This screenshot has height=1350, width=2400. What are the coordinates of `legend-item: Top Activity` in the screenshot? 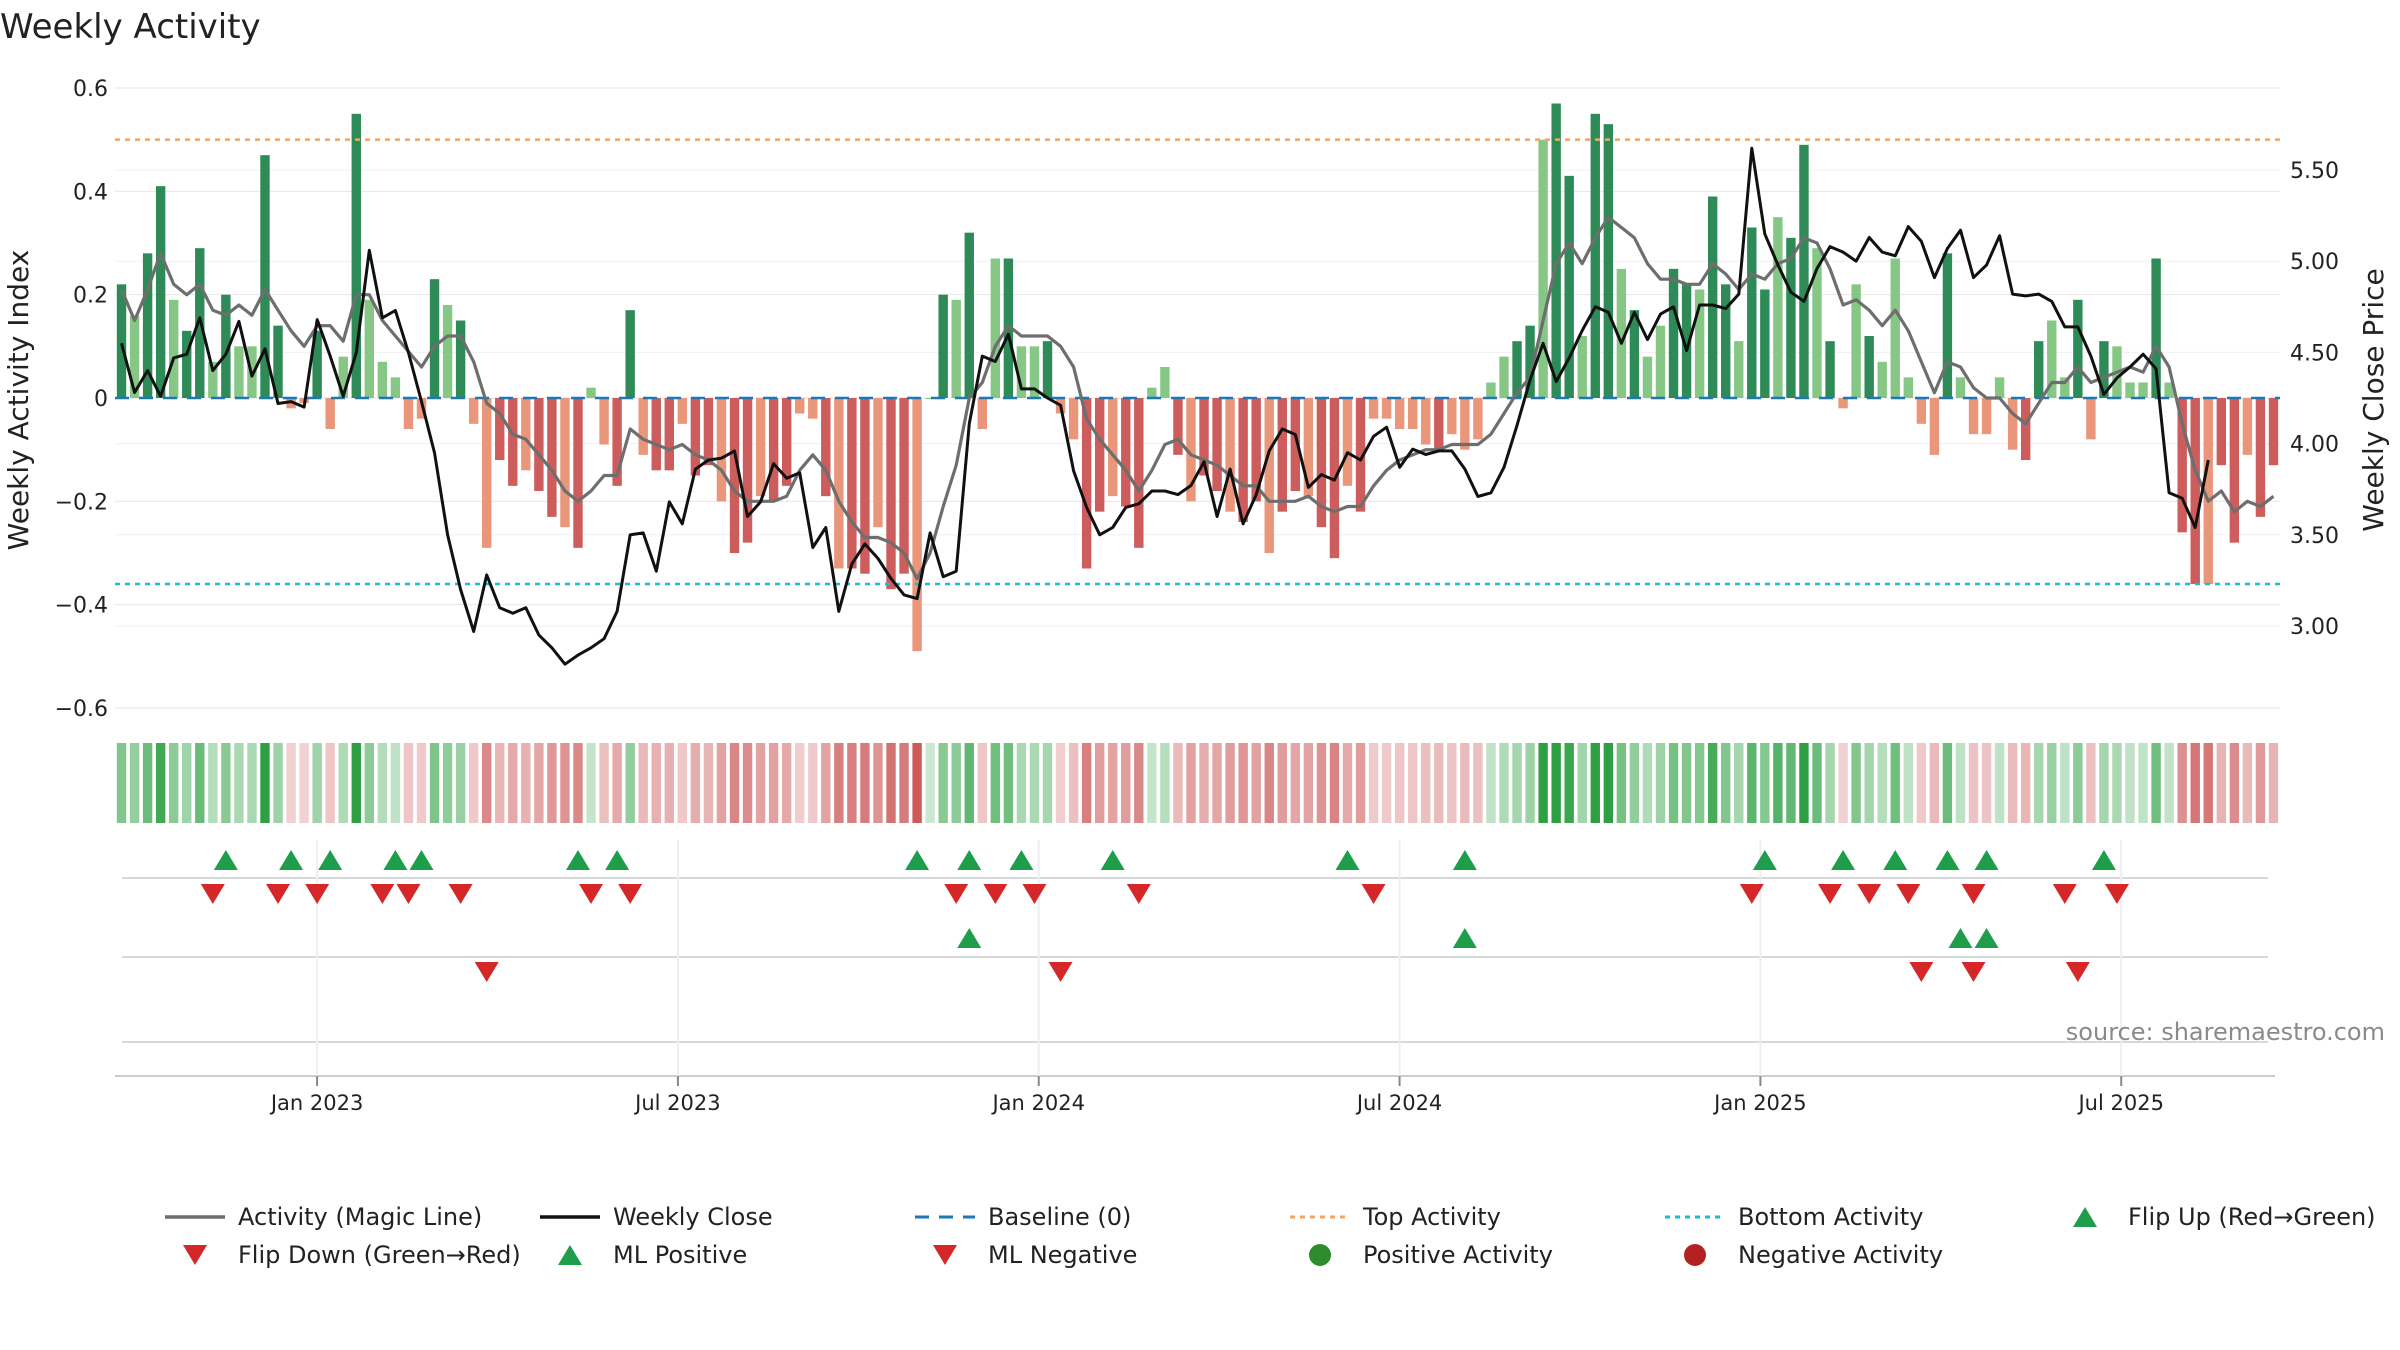 It's located at (1395, 1217).